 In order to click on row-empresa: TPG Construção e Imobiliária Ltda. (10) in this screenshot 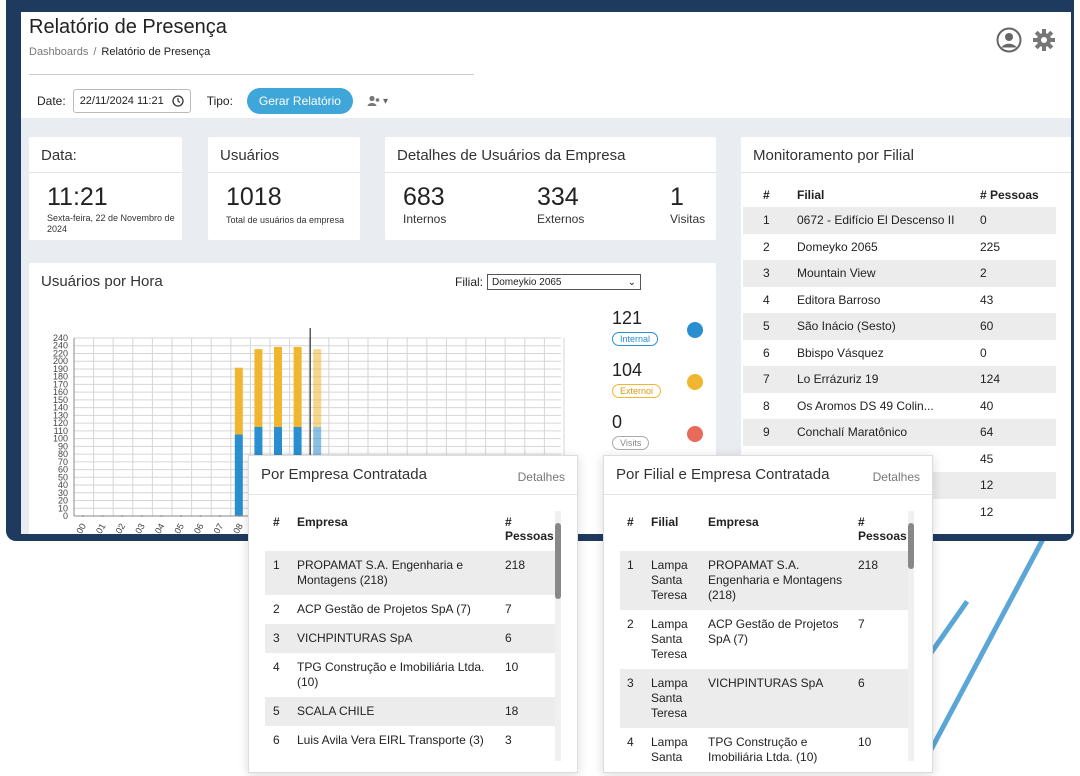, I will do `click(763, 749)`.